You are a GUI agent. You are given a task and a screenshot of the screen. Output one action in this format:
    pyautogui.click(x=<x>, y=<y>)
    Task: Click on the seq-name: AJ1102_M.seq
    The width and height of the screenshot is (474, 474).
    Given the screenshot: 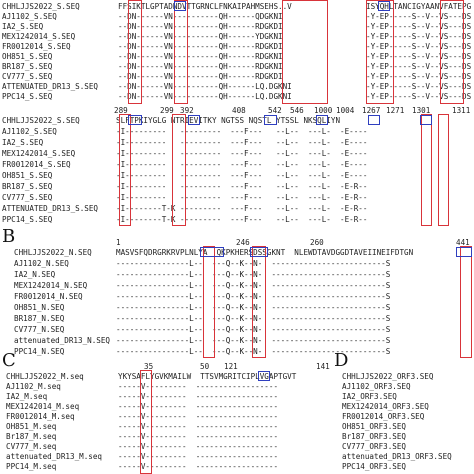 What is the action you would take?
    pyautogui.click(x=33, y=386)
    